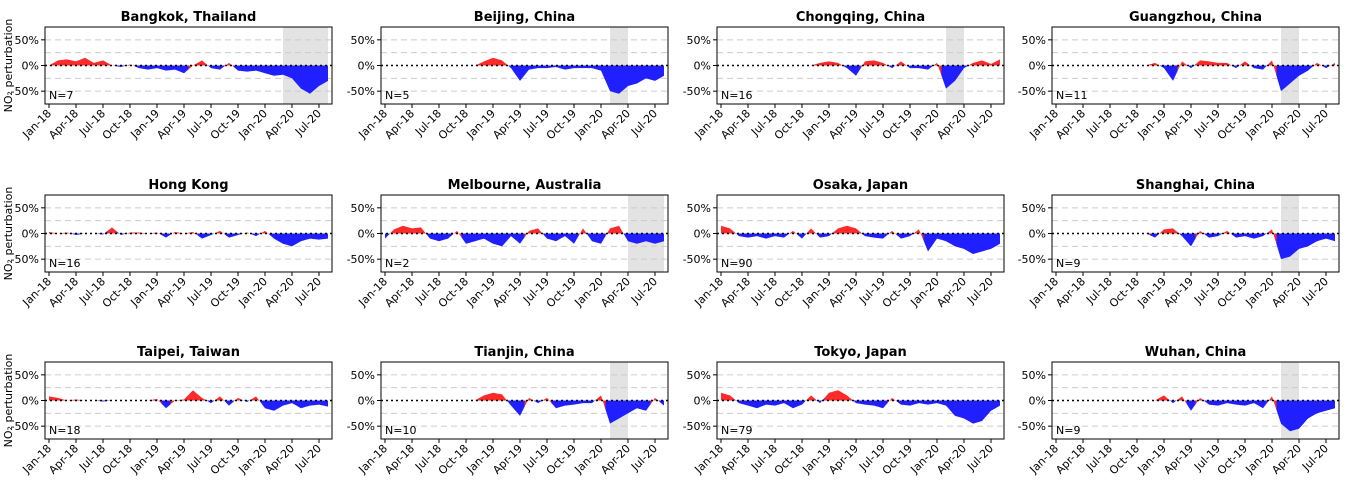  Describe the element at coordinates (860, 185) in the screenshot. I see `panel-title: Osaka, Japan` at that location.